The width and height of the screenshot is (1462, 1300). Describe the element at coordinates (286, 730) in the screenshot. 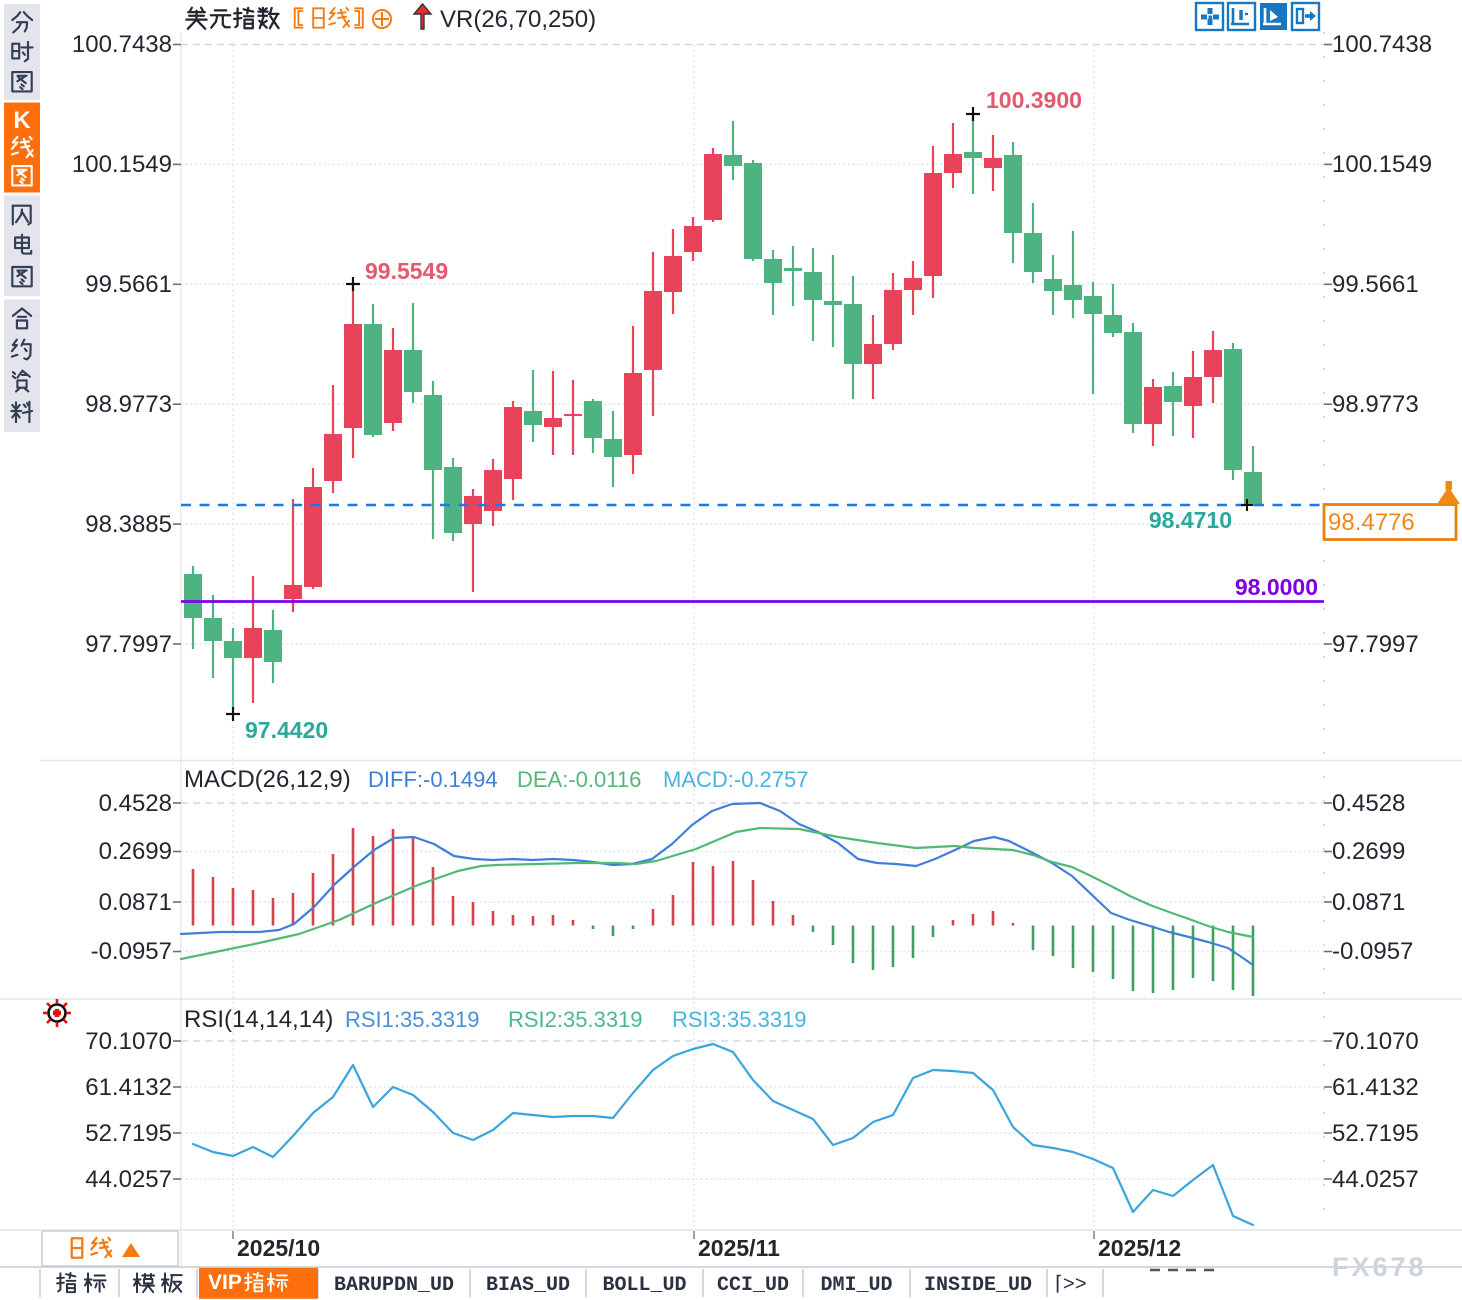

I see `svg-text: 97.4420` at that location.